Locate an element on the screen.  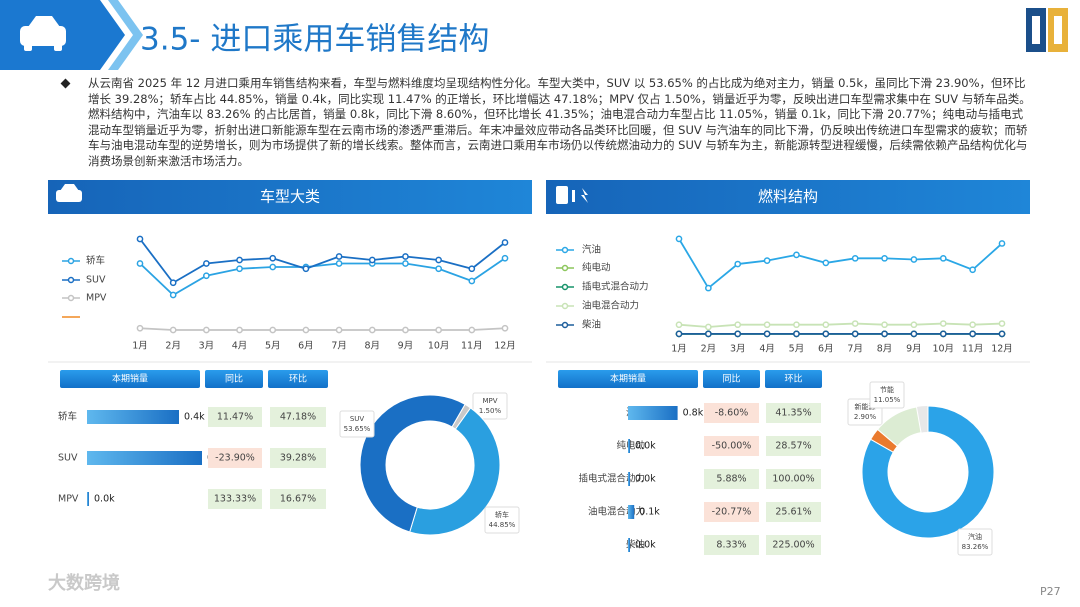
legend-label: 汽油 is located at coordinates (591, 250).